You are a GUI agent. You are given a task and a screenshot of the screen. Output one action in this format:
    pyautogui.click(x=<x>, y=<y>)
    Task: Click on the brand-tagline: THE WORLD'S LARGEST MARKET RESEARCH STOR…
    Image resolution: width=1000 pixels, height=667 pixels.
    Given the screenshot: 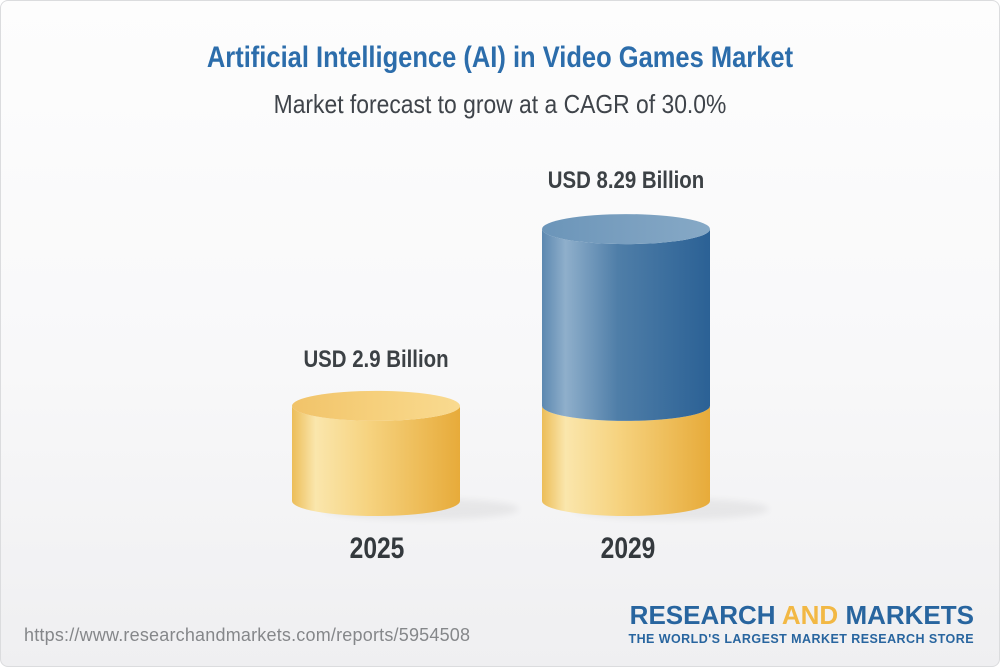 What is the action you would take?
    pyautogui.click(x=801, y=638)
    